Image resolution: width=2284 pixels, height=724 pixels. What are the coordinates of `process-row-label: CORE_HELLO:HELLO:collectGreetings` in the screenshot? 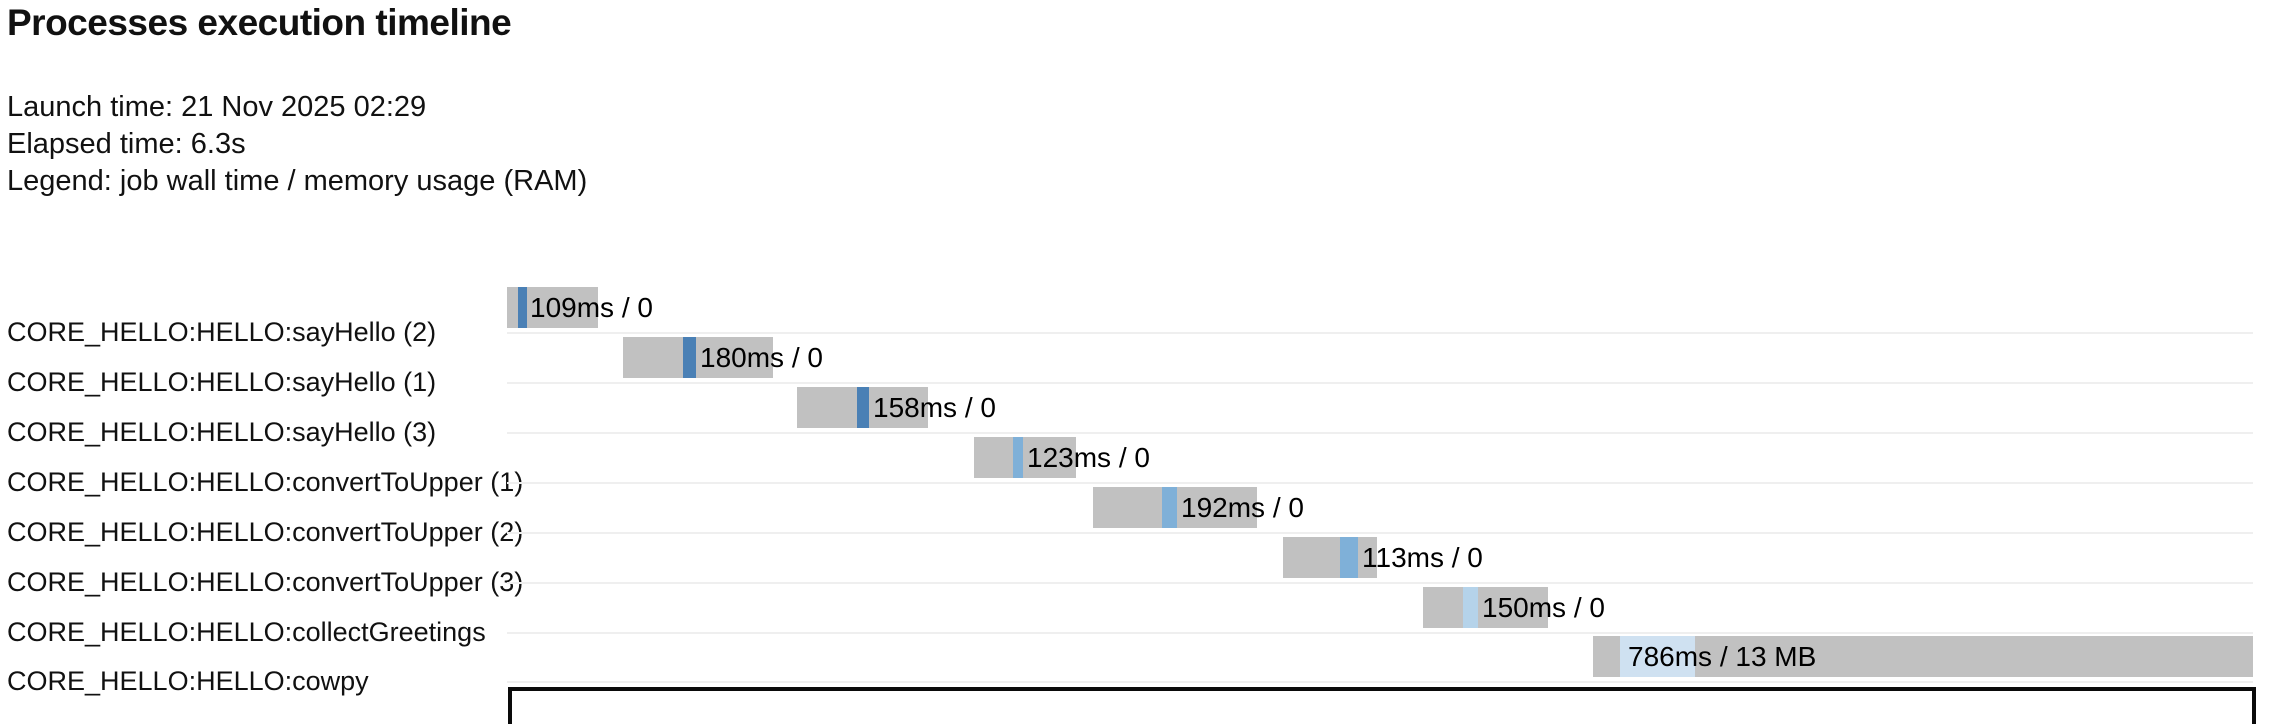 It's located at (246, 632).